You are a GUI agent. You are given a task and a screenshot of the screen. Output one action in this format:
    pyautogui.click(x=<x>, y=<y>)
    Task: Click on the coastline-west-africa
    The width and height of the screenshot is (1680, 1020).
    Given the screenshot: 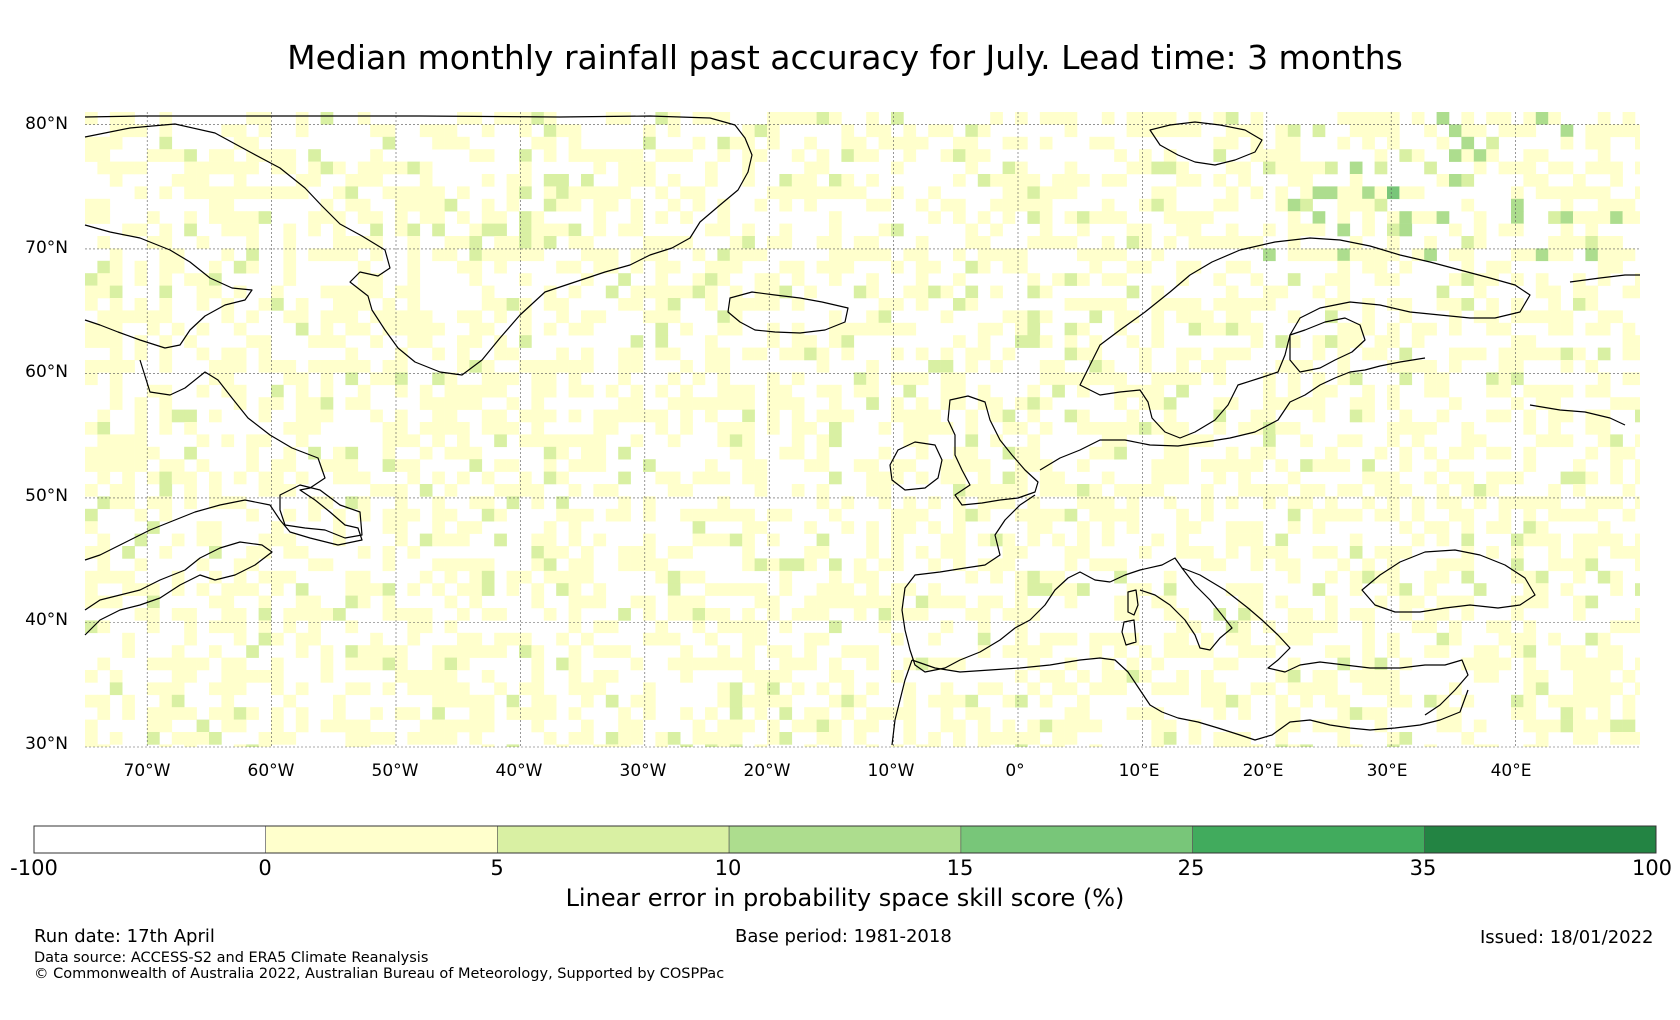 What is the action you would take?
    pyautogui.click(x=902, y=702)
    